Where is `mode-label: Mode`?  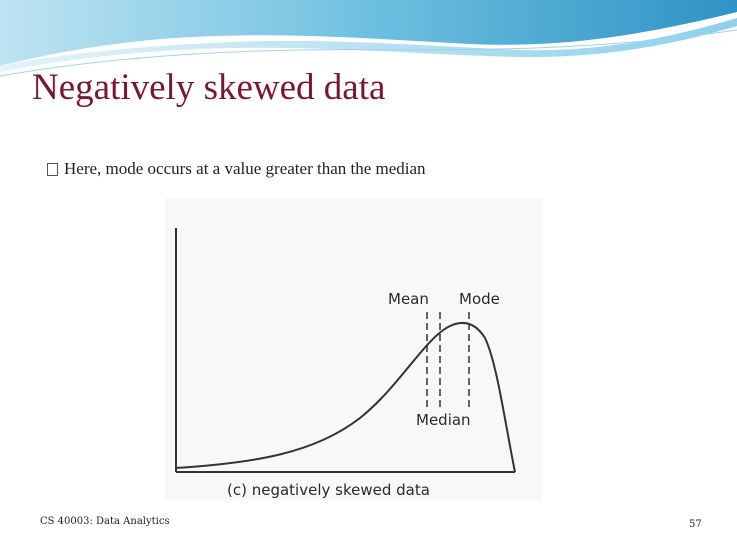
mode-label: Mode is located at coordinates (479, 299).